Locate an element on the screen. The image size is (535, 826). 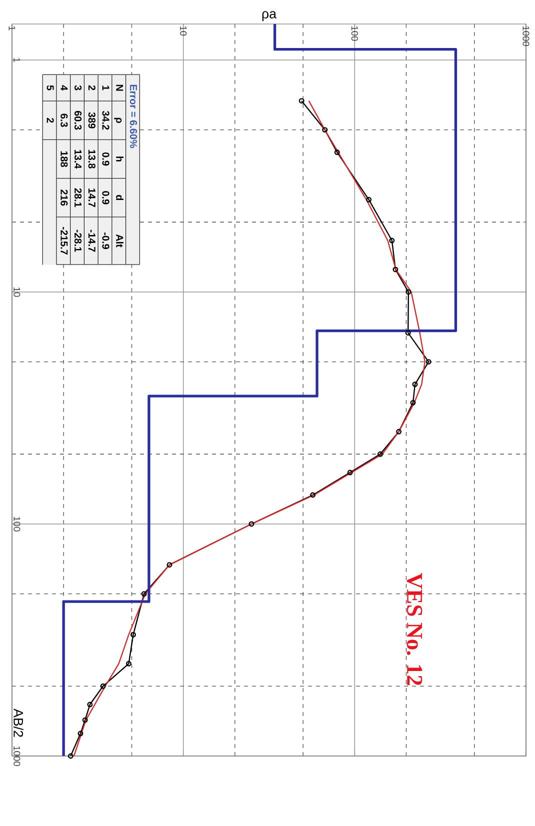
y-tick-label: 100 is located at coordinates (17, 524).